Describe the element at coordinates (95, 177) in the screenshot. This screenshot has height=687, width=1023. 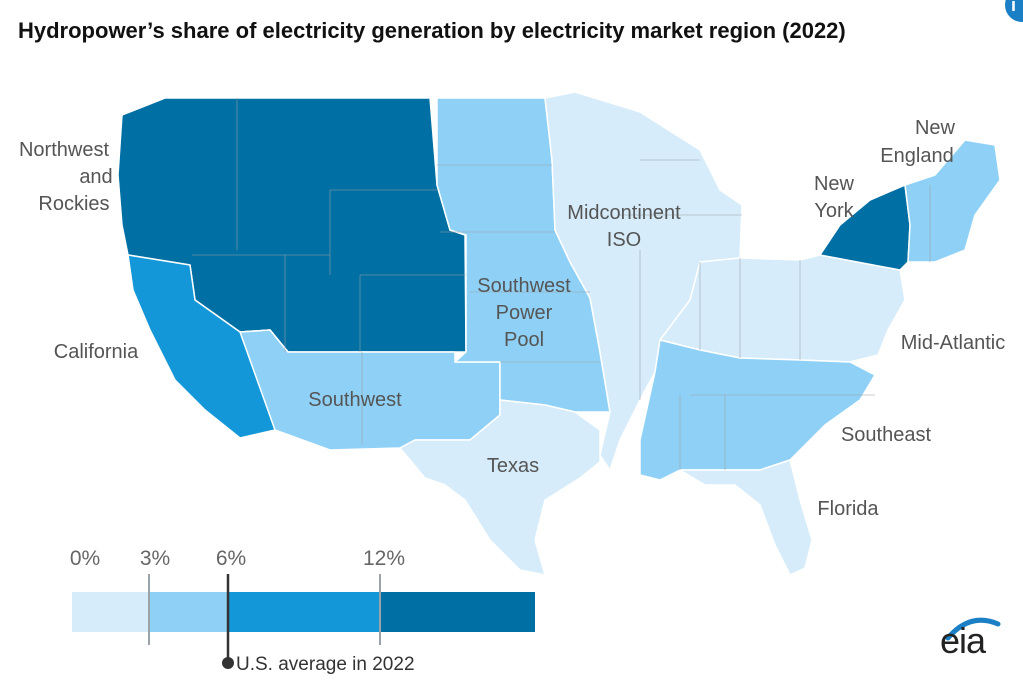
I see `label-northwest-line2: and` at that location.